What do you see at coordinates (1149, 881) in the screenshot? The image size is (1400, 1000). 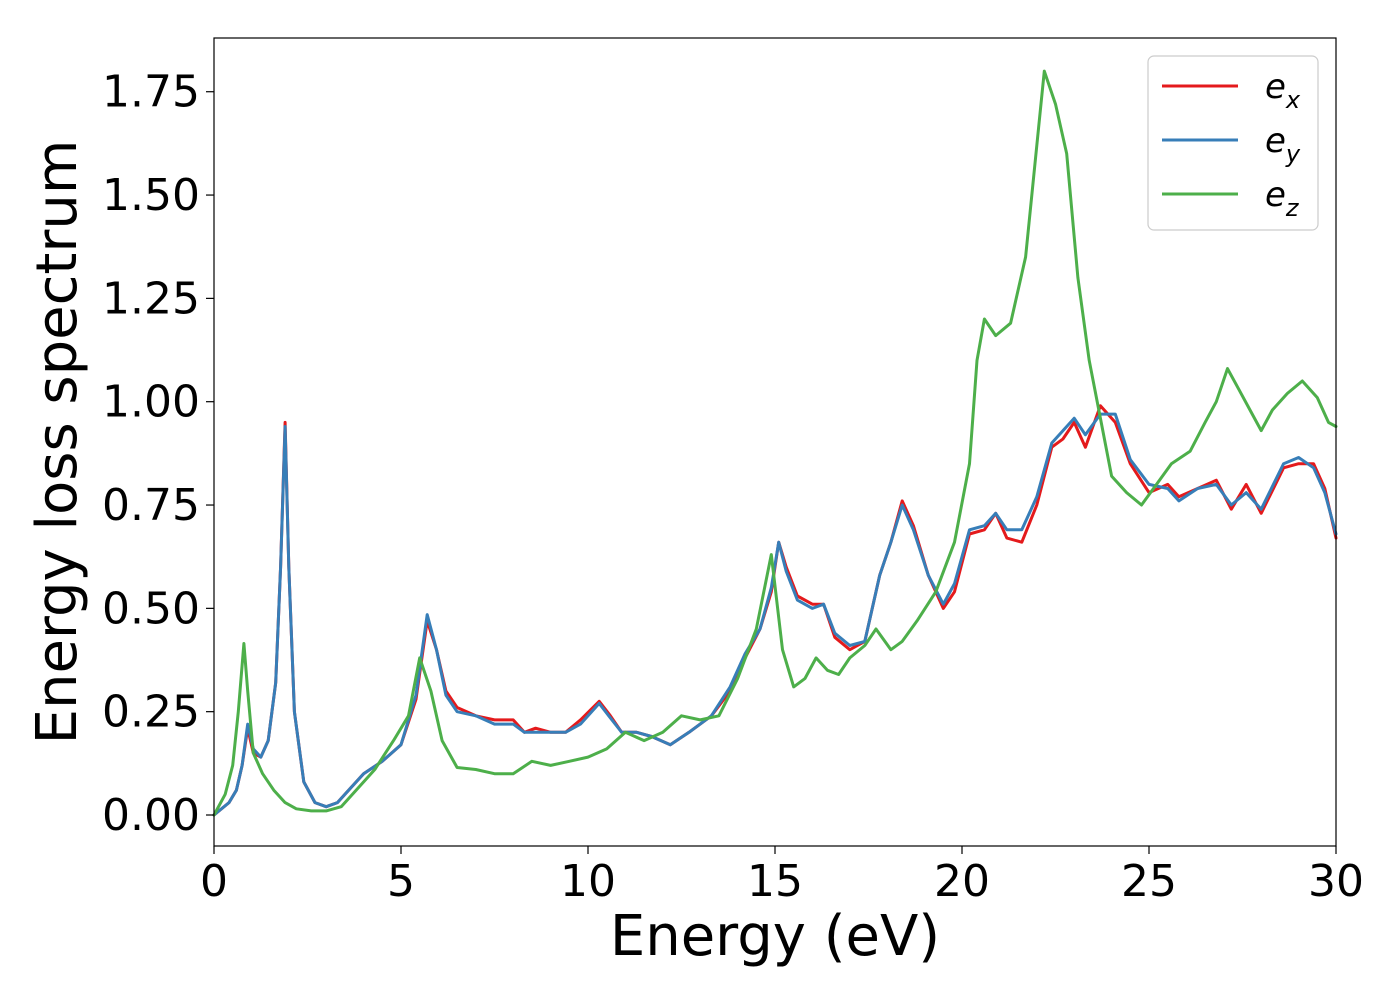 I see `x-tick-label: 25` at bounding box center [1149, 881].